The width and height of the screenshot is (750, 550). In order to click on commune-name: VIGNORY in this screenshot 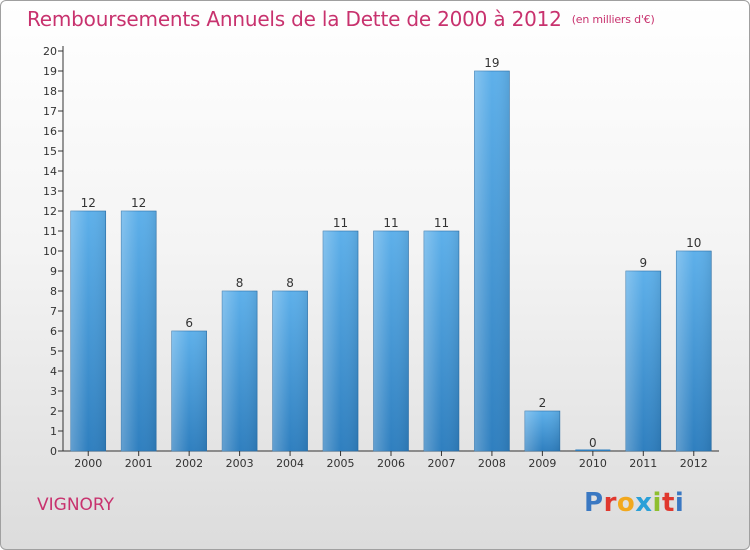, I will do `click(76, 505)`.